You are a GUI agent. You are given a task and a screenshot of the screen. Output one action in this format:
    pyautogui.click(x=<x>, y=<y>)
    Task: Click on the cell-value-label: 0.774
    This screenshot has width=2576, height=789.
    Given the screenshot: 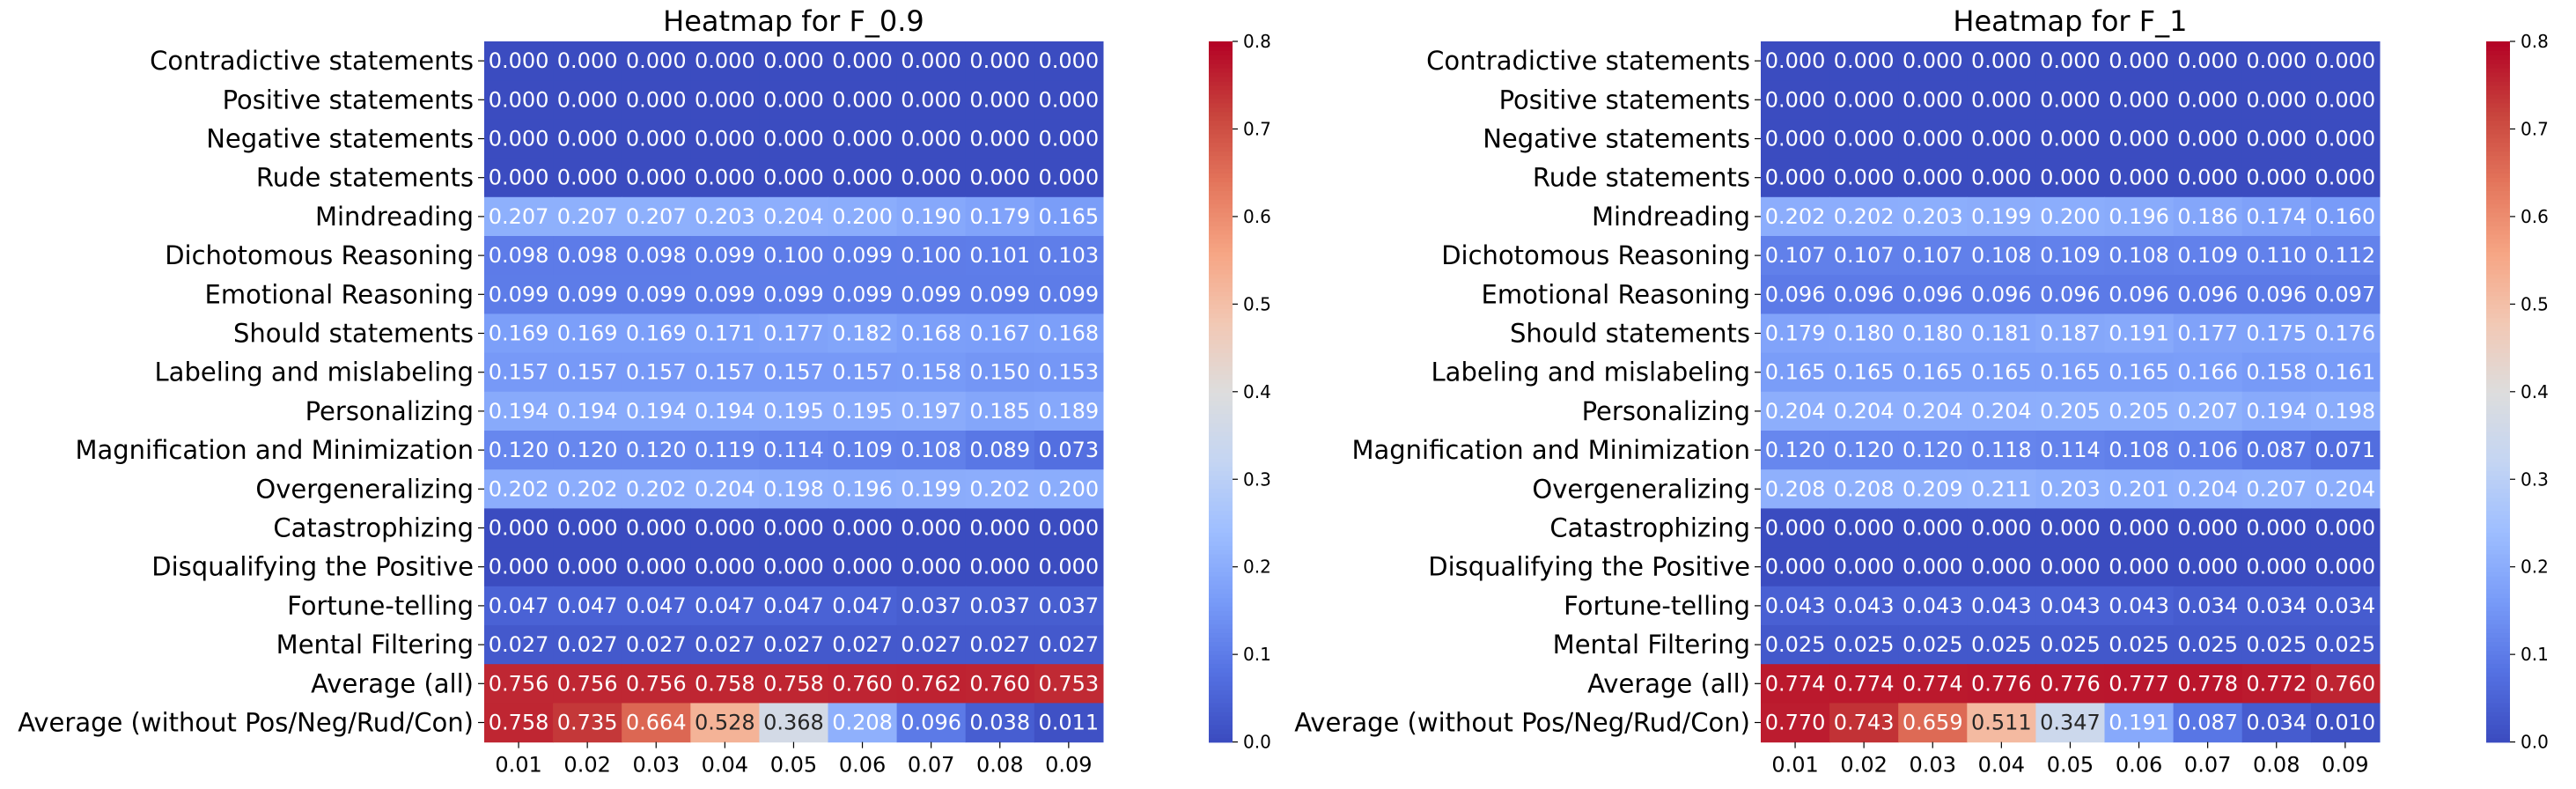 What is the action you would take?
    pyautogui.click(x=1864, y=683)
    